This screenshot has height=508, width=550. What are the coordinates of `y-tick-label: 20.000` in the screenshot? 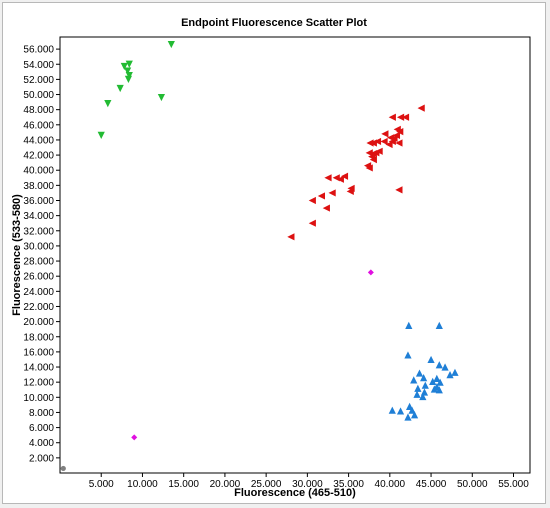 It's located at (38, 322).